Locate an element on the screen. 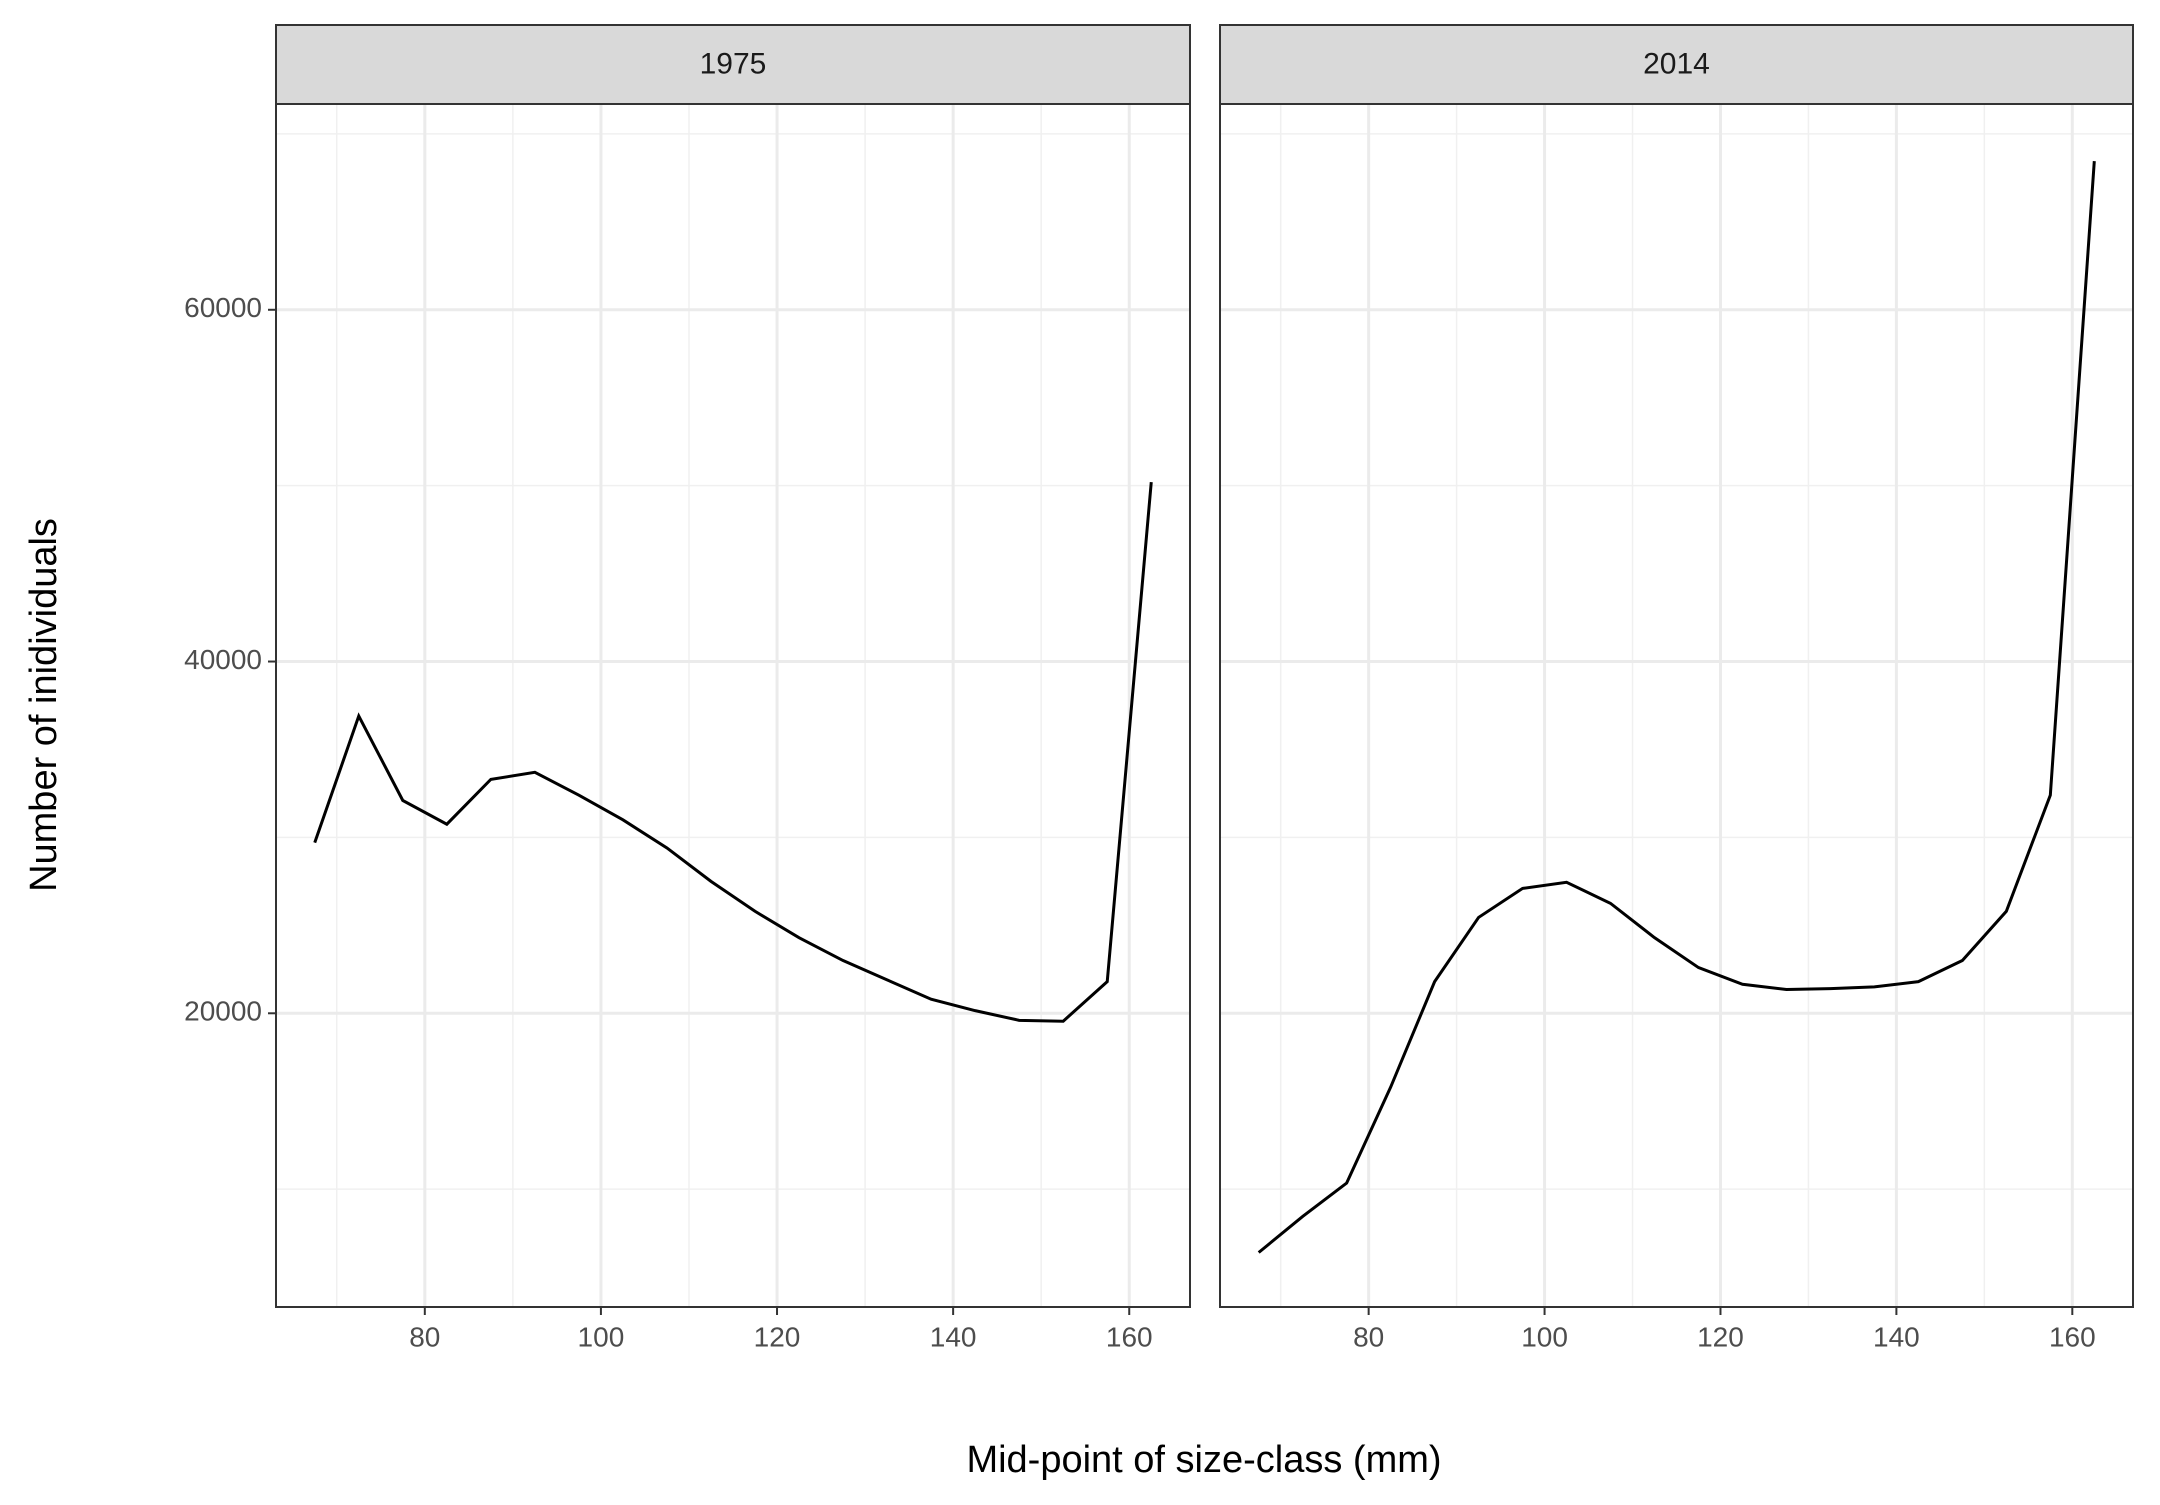 The height and width of the screenshot is (1505, 2160). y-tick-label: 60000 is located at coordinates (223, 307).